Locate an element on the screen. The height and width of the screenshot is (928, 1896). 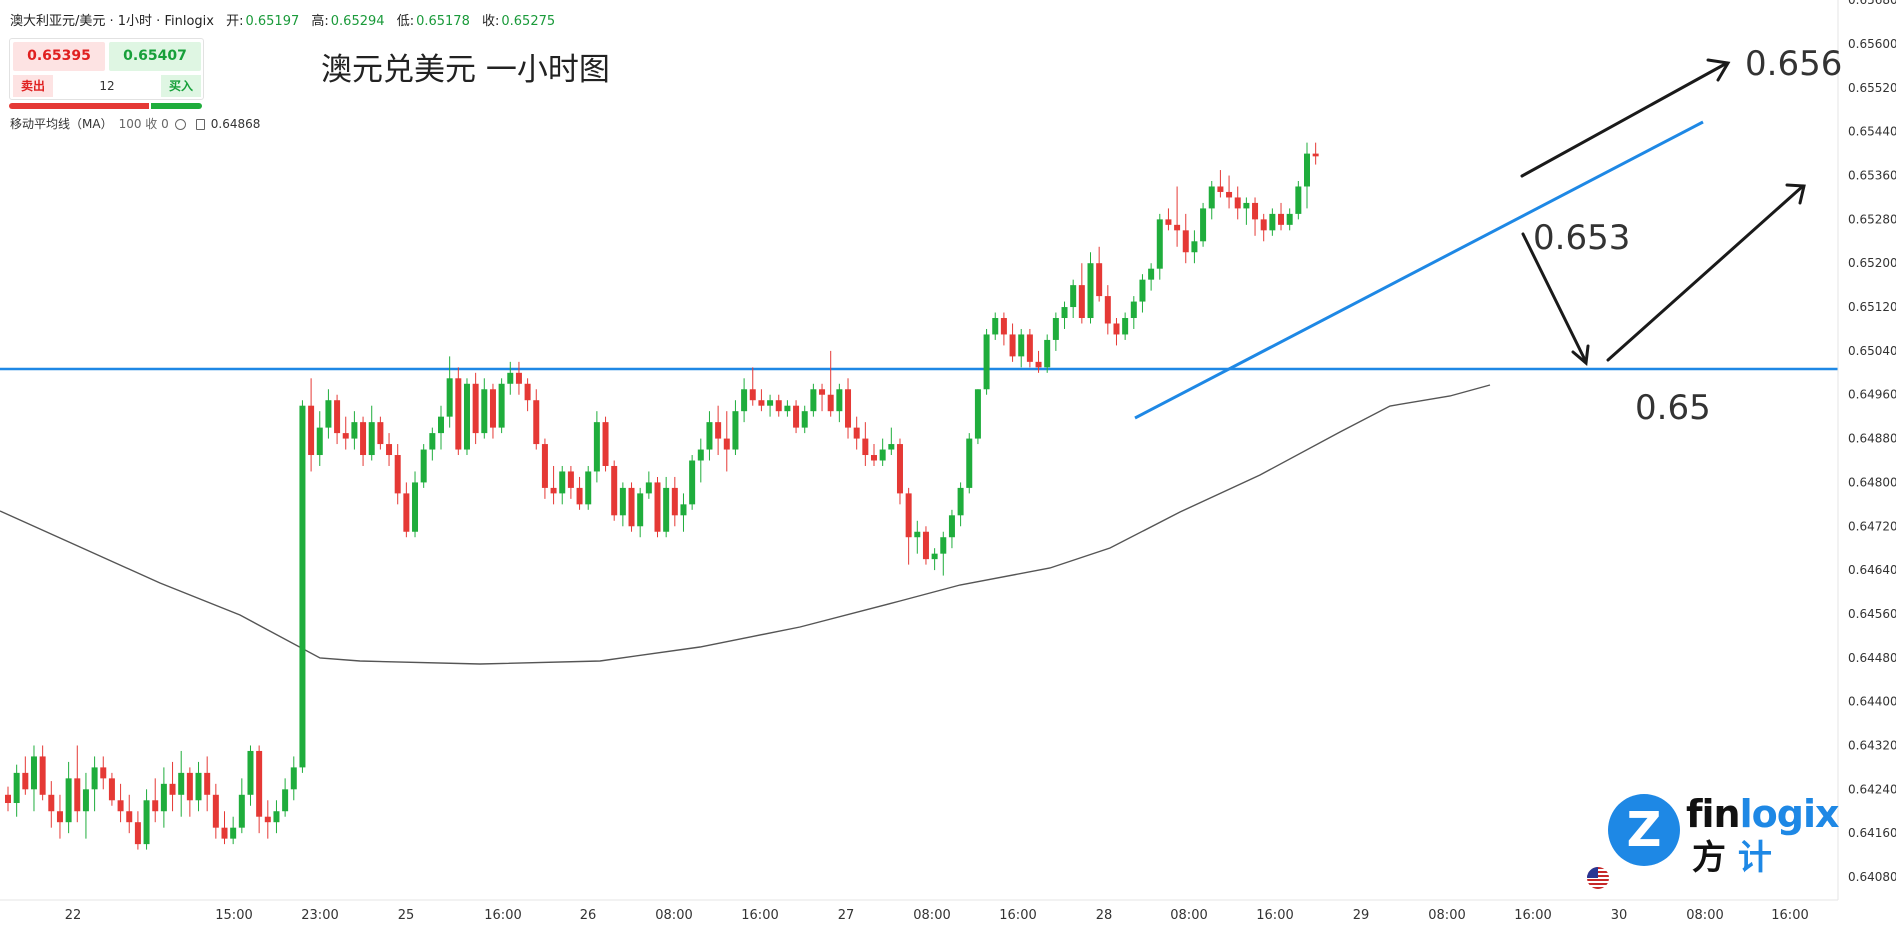
y-tick-label: 0.65360 is located at coordinates (1872, 176).